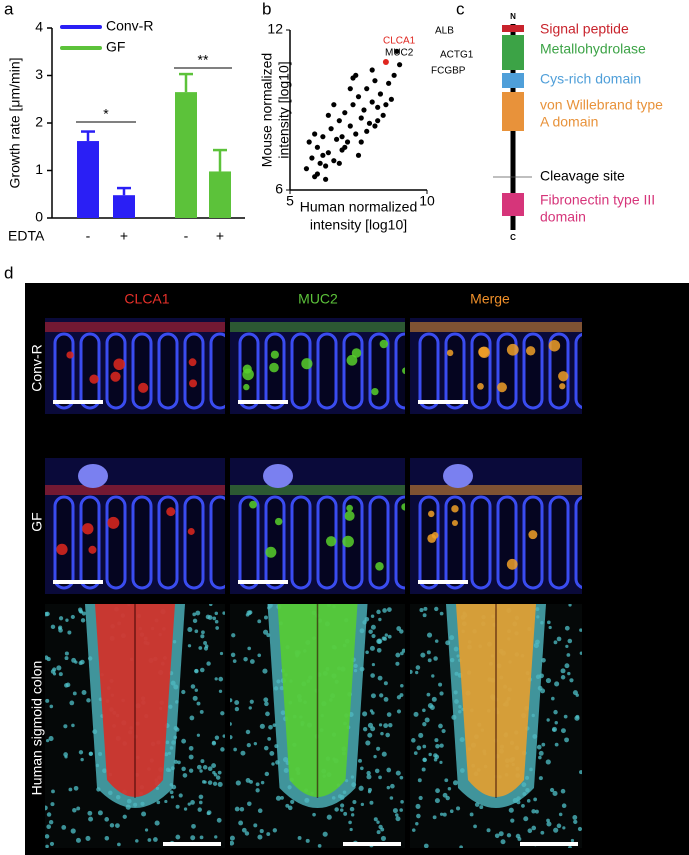 The width and height of the screenshot is (689, 855). I want to click on domain-label: Cys-rich domain, so click(590, 79).